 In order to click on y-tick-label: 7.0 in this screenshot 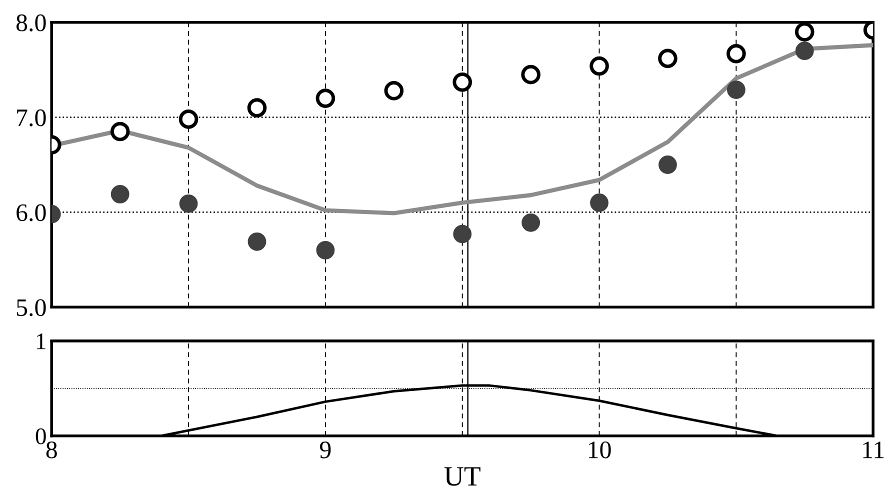, I will do `click(31, 117)`.